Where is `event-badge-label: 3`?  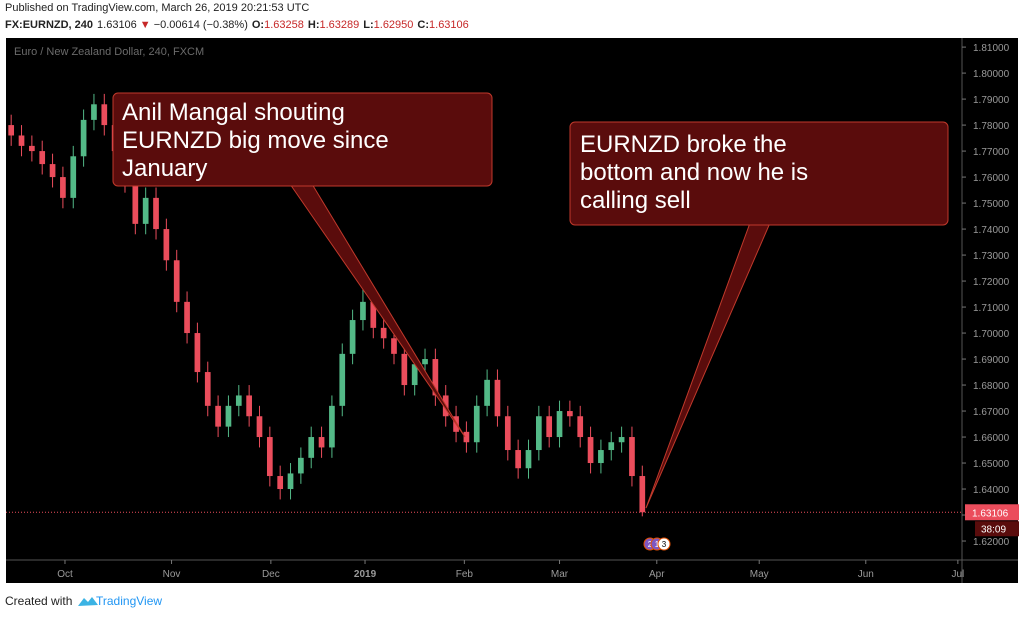
event-badge-label: 3 is located at coordinates (664, 544).